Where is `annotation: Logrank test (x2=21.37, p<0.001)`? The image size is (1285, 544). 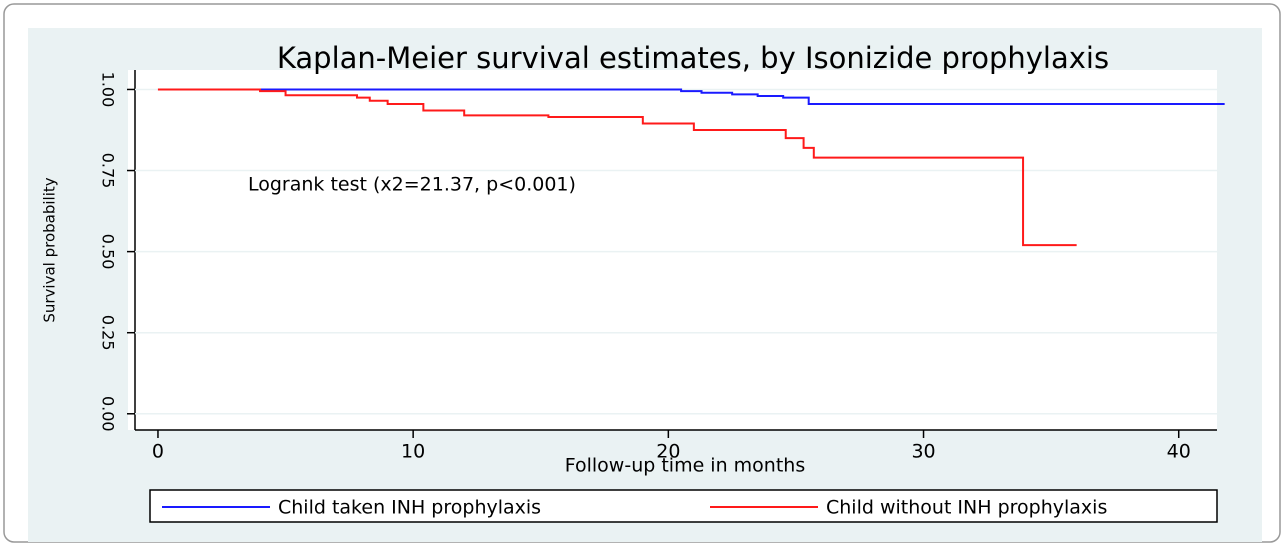
annotation: Logrank test (x2=21.37, p<0.001) is located at coordinates (412, 185).